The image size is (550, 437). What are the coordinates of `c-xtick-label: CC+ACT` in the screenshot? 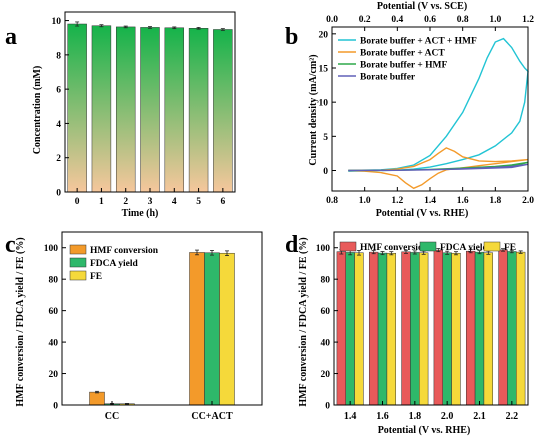 It's located at (212, 416).